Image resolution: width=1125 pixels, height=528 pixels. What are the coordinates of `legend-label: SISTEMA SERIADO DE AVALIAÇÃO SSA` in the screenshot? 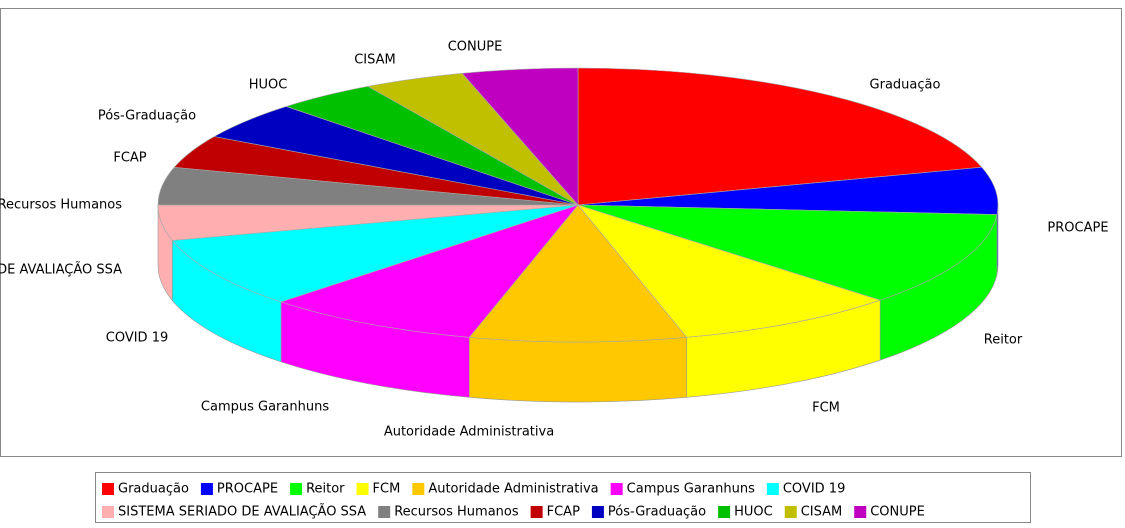 It's located at (242, 512).